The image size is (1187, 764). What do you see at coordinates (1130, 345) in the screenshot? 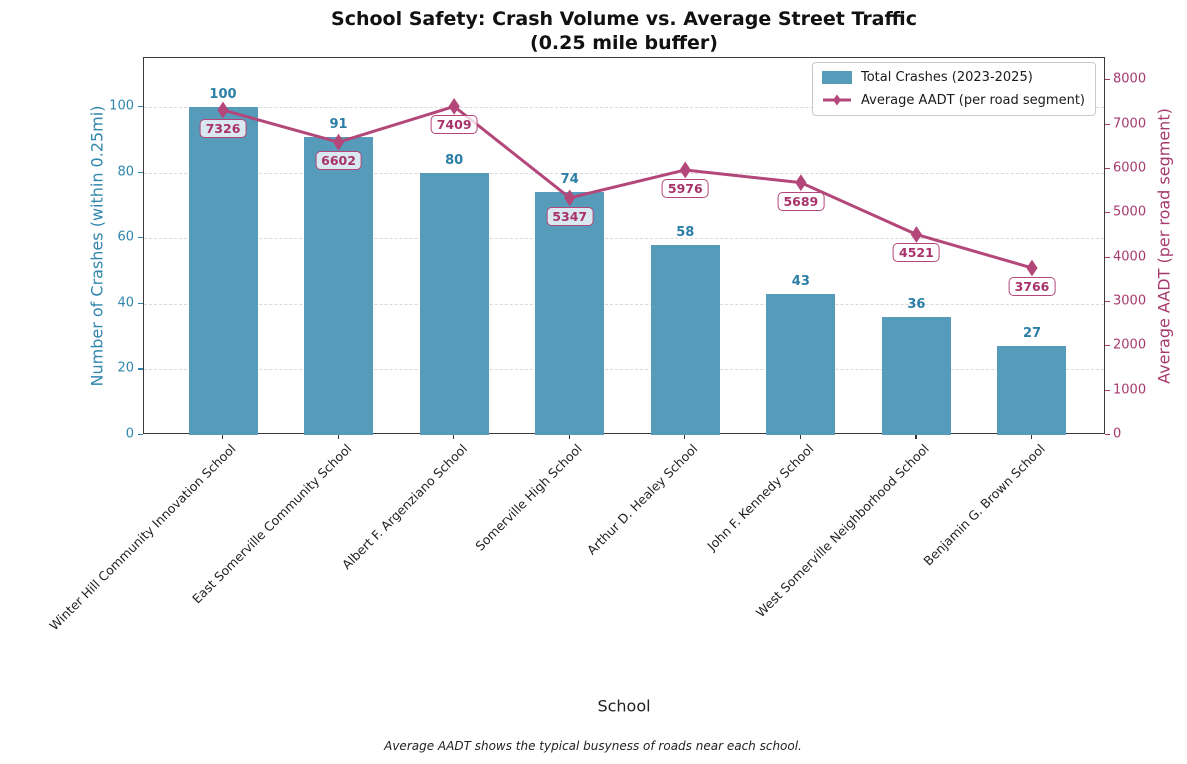
I see `y-tick-label-right: 2000` at bounding box center [1130, 345].